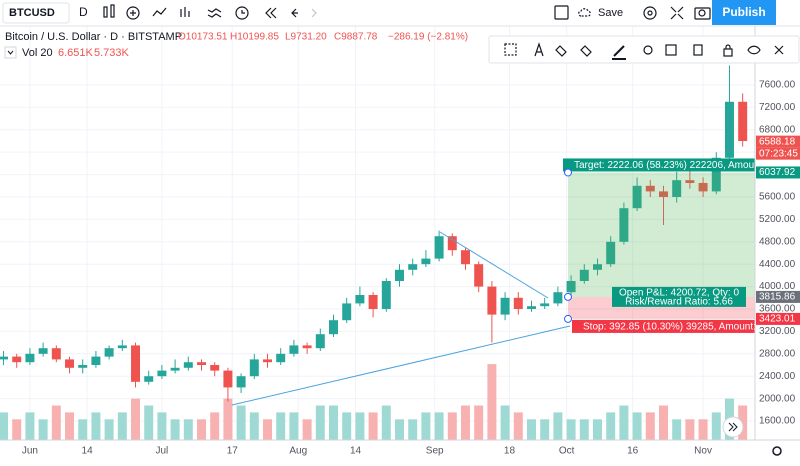 Image resolution: width=800 pixels, height=466 pixels. What do you see at coordinates (306, 37) in the screenshot?
I see `legend-low: L9731.20` at bounding box center [306, 37].